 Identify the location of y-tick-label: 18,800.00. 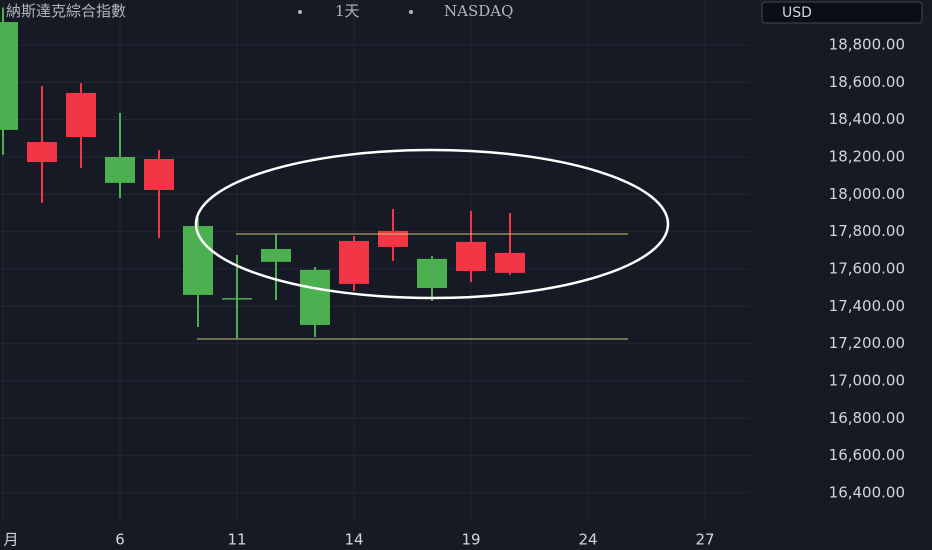
(867, 44).